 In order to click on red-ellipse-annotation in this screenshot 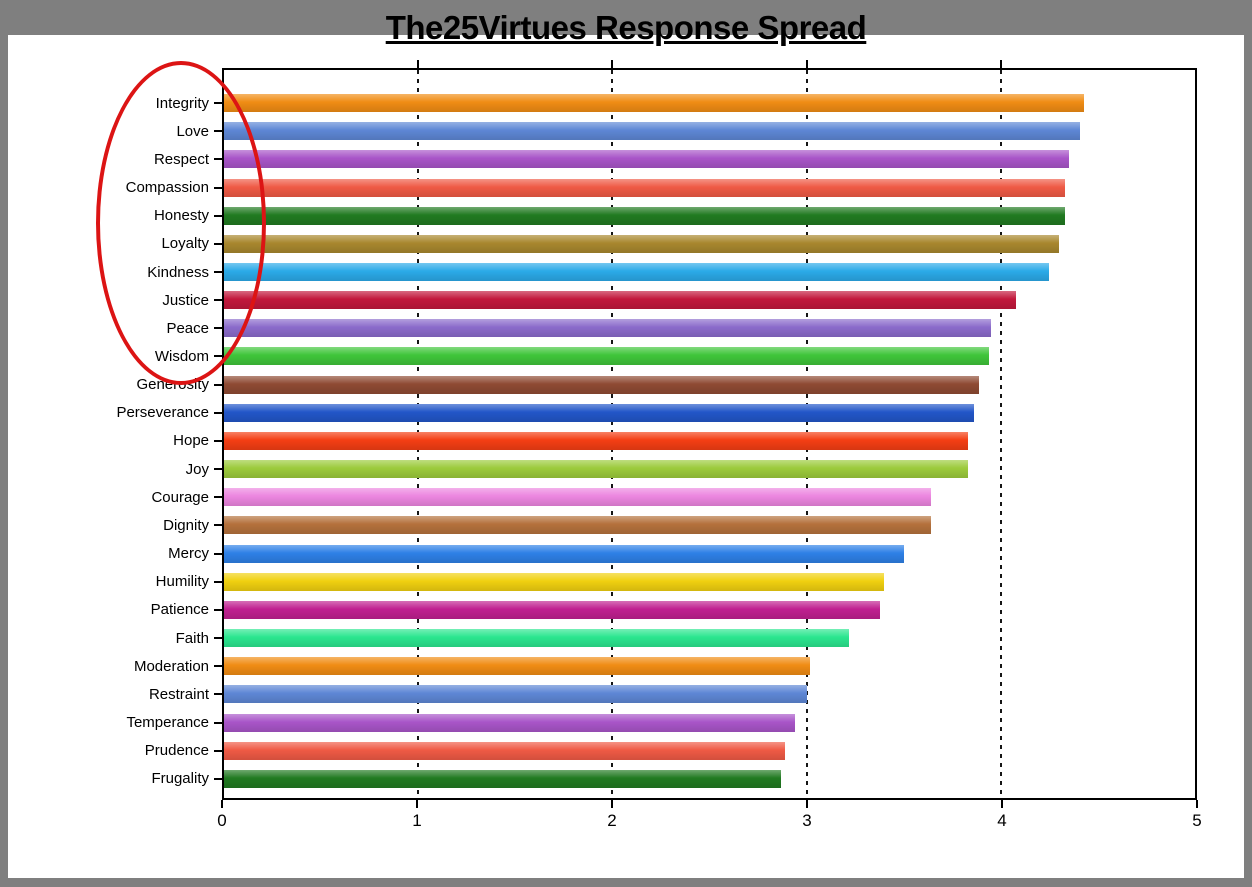, I will do `click(181, 223)`.